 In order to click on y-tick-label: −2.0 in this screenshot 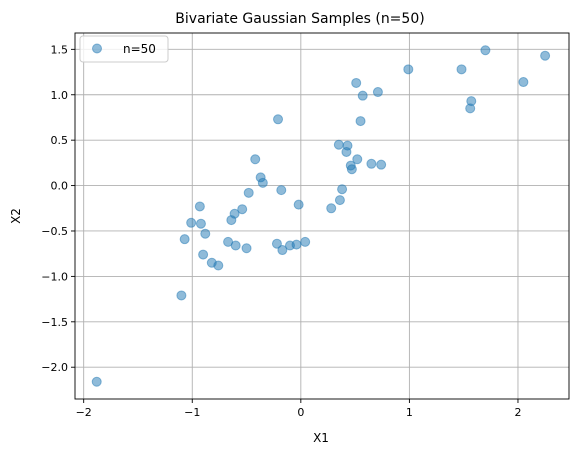, I will do `click(54, 367)`.